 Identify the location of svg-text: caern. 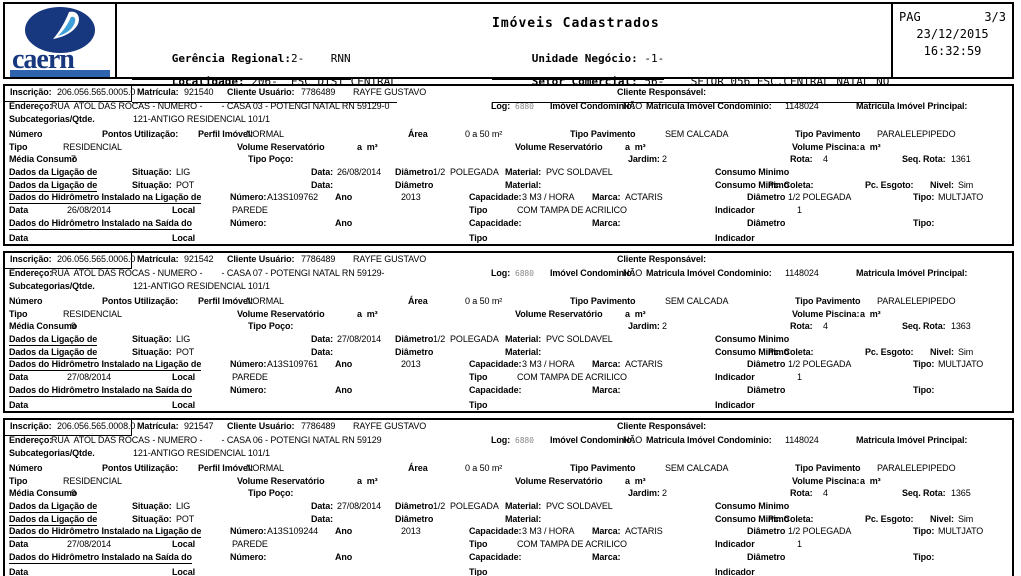
(43, 59).